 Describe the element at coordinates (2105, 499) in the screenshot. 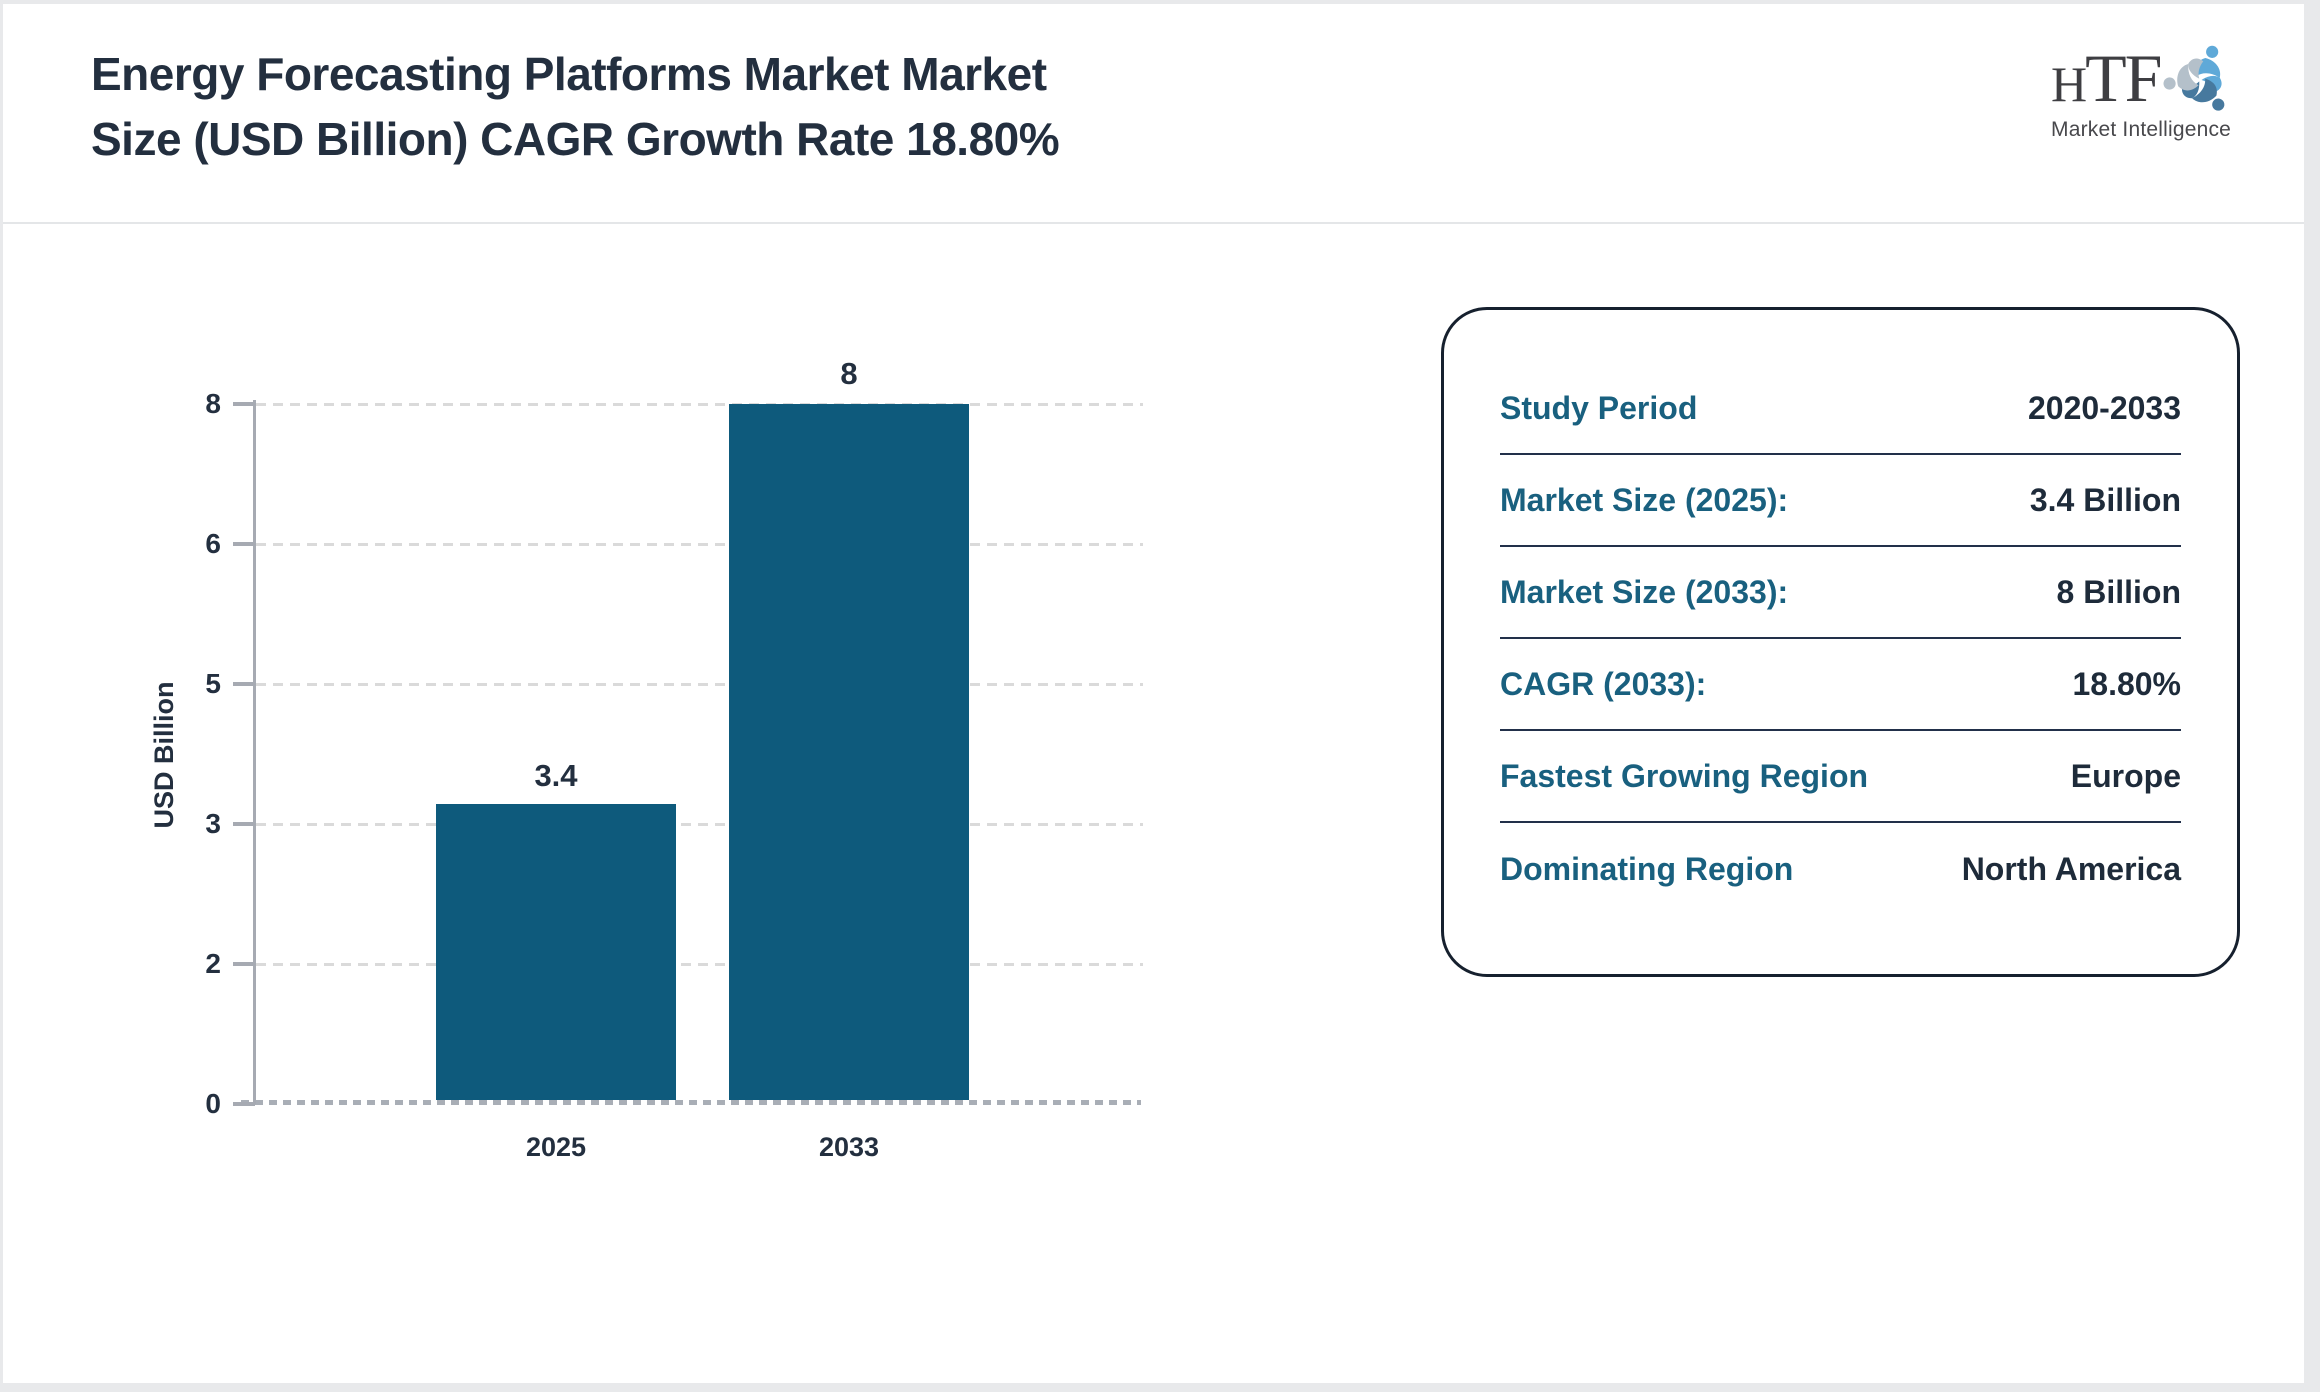

I see `summary-value: 3.4 Billion` at that location.